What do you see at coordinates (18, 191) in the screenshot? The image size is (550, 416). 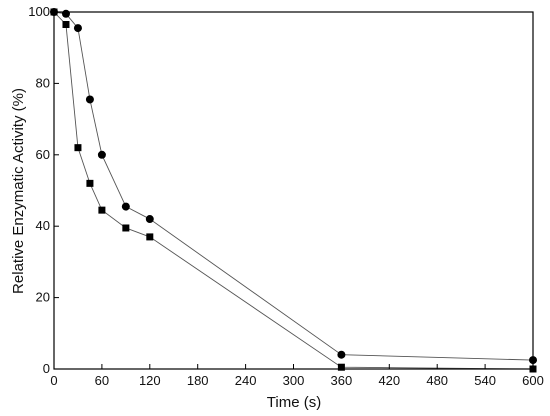 I see `y-axis-title: Relative Enzymatic Activity (%)` at bounding box center [18, 191].